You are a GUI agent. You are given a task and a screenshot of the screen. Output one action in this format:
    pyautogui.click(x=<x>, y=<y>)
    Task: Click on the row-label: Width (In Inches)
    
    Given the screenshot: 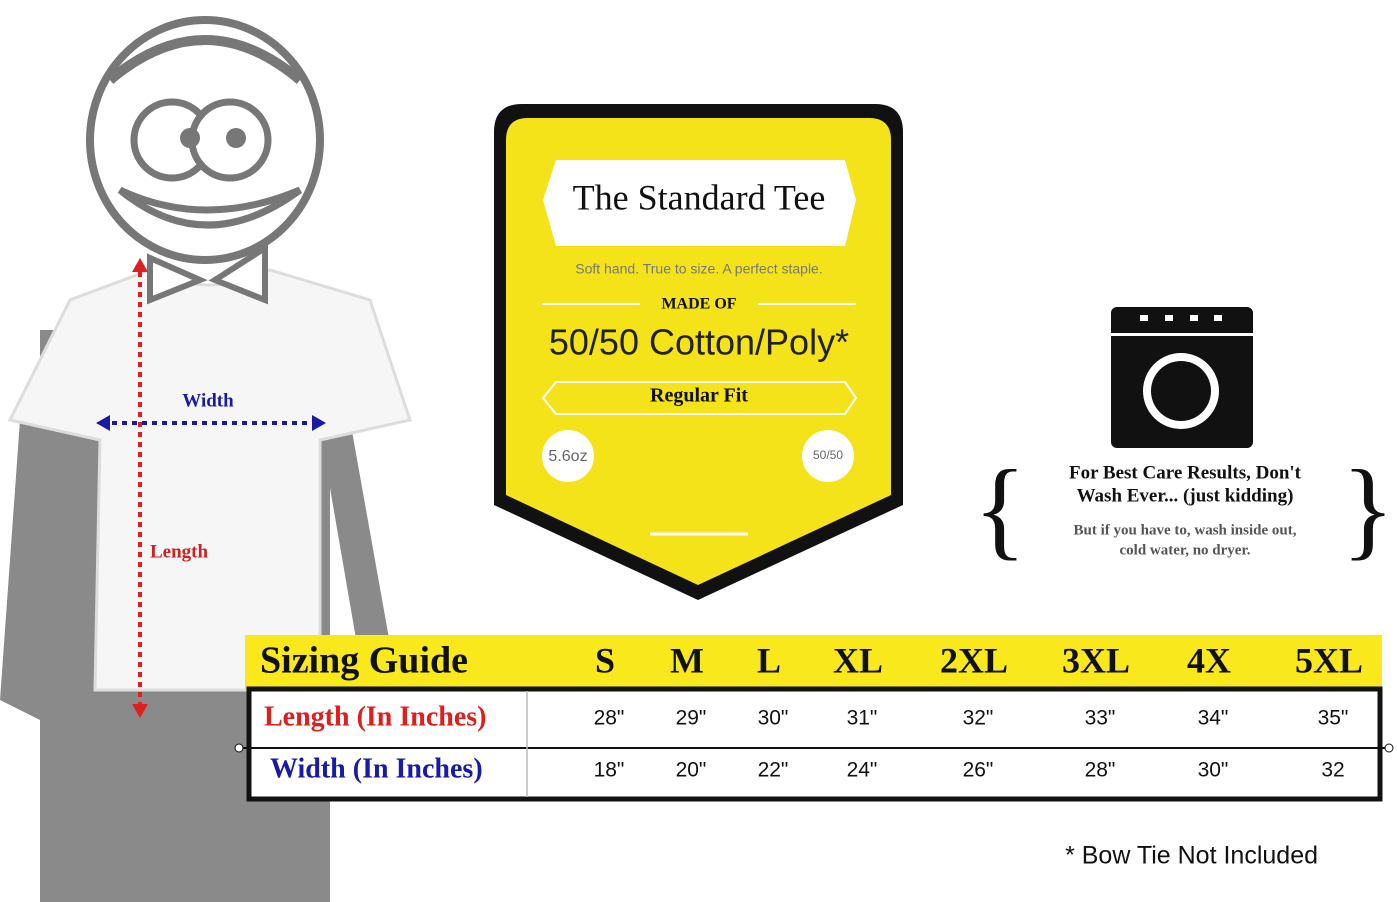 What is the action you would take?
    pyautogui.click(x=376, y=768)
    